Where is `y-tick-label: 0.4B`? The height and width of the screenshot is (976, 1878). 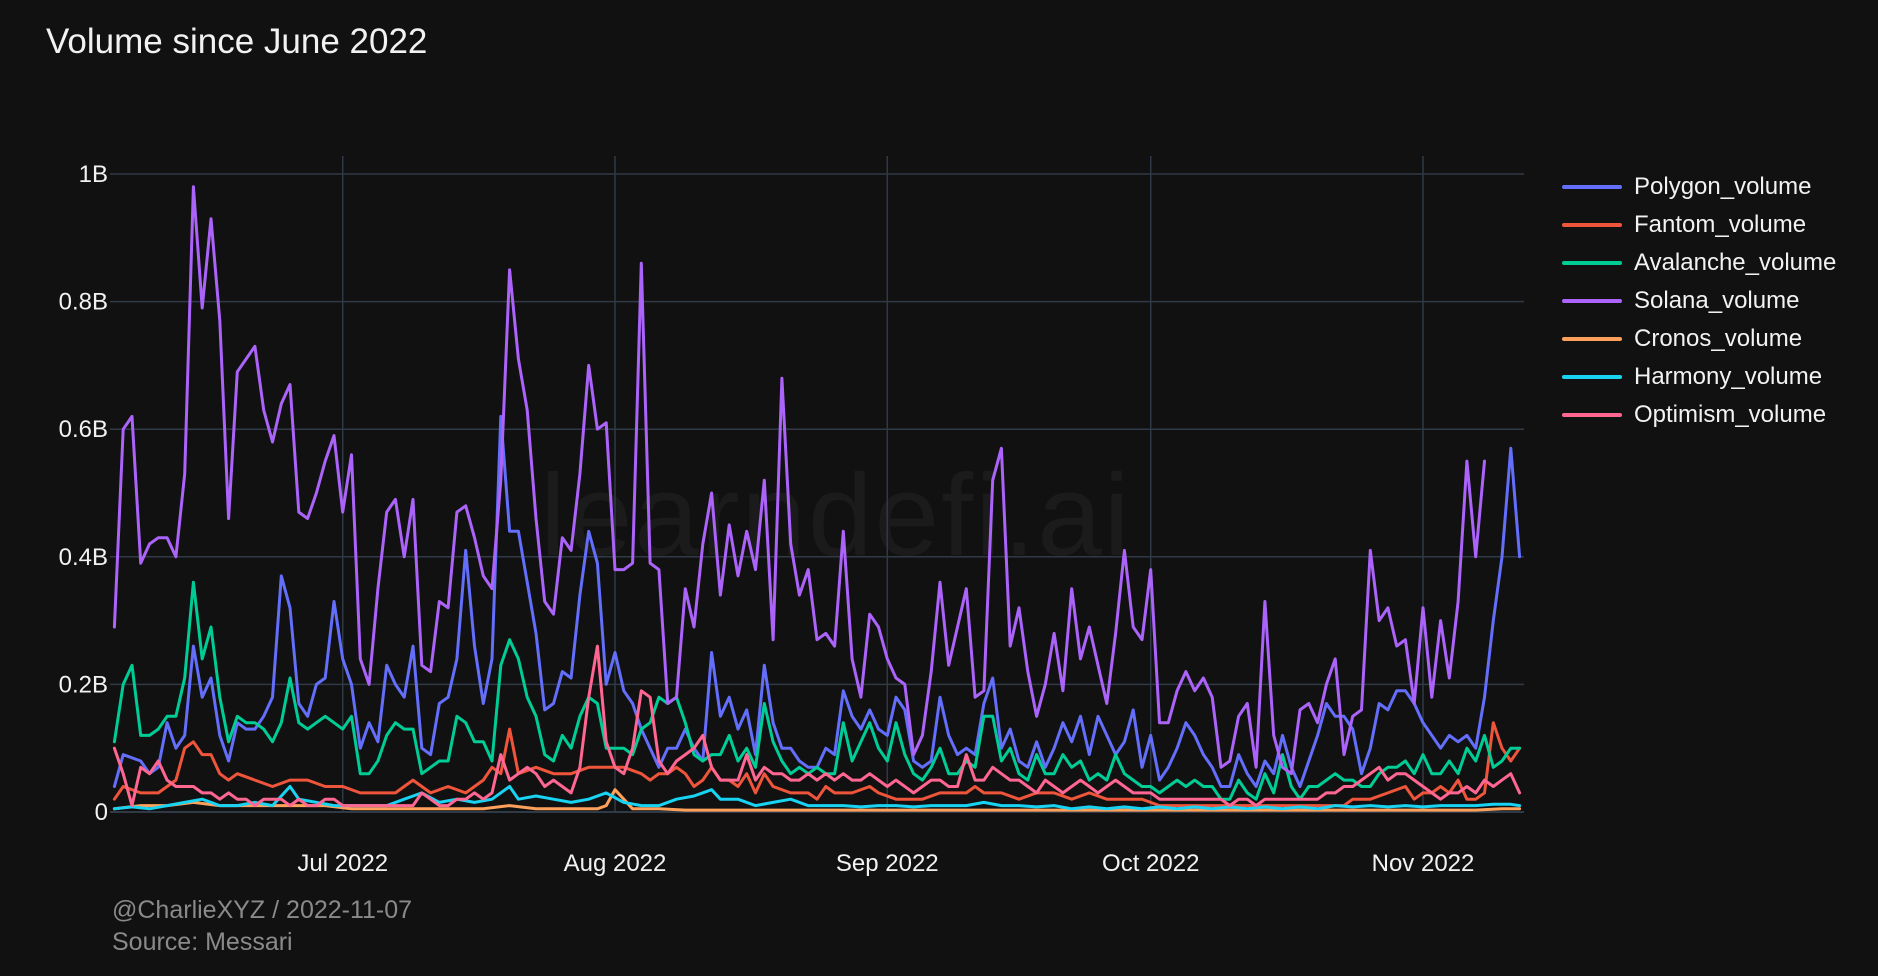 y-tick-label: 0.4B is located at coordinates (83, 557).